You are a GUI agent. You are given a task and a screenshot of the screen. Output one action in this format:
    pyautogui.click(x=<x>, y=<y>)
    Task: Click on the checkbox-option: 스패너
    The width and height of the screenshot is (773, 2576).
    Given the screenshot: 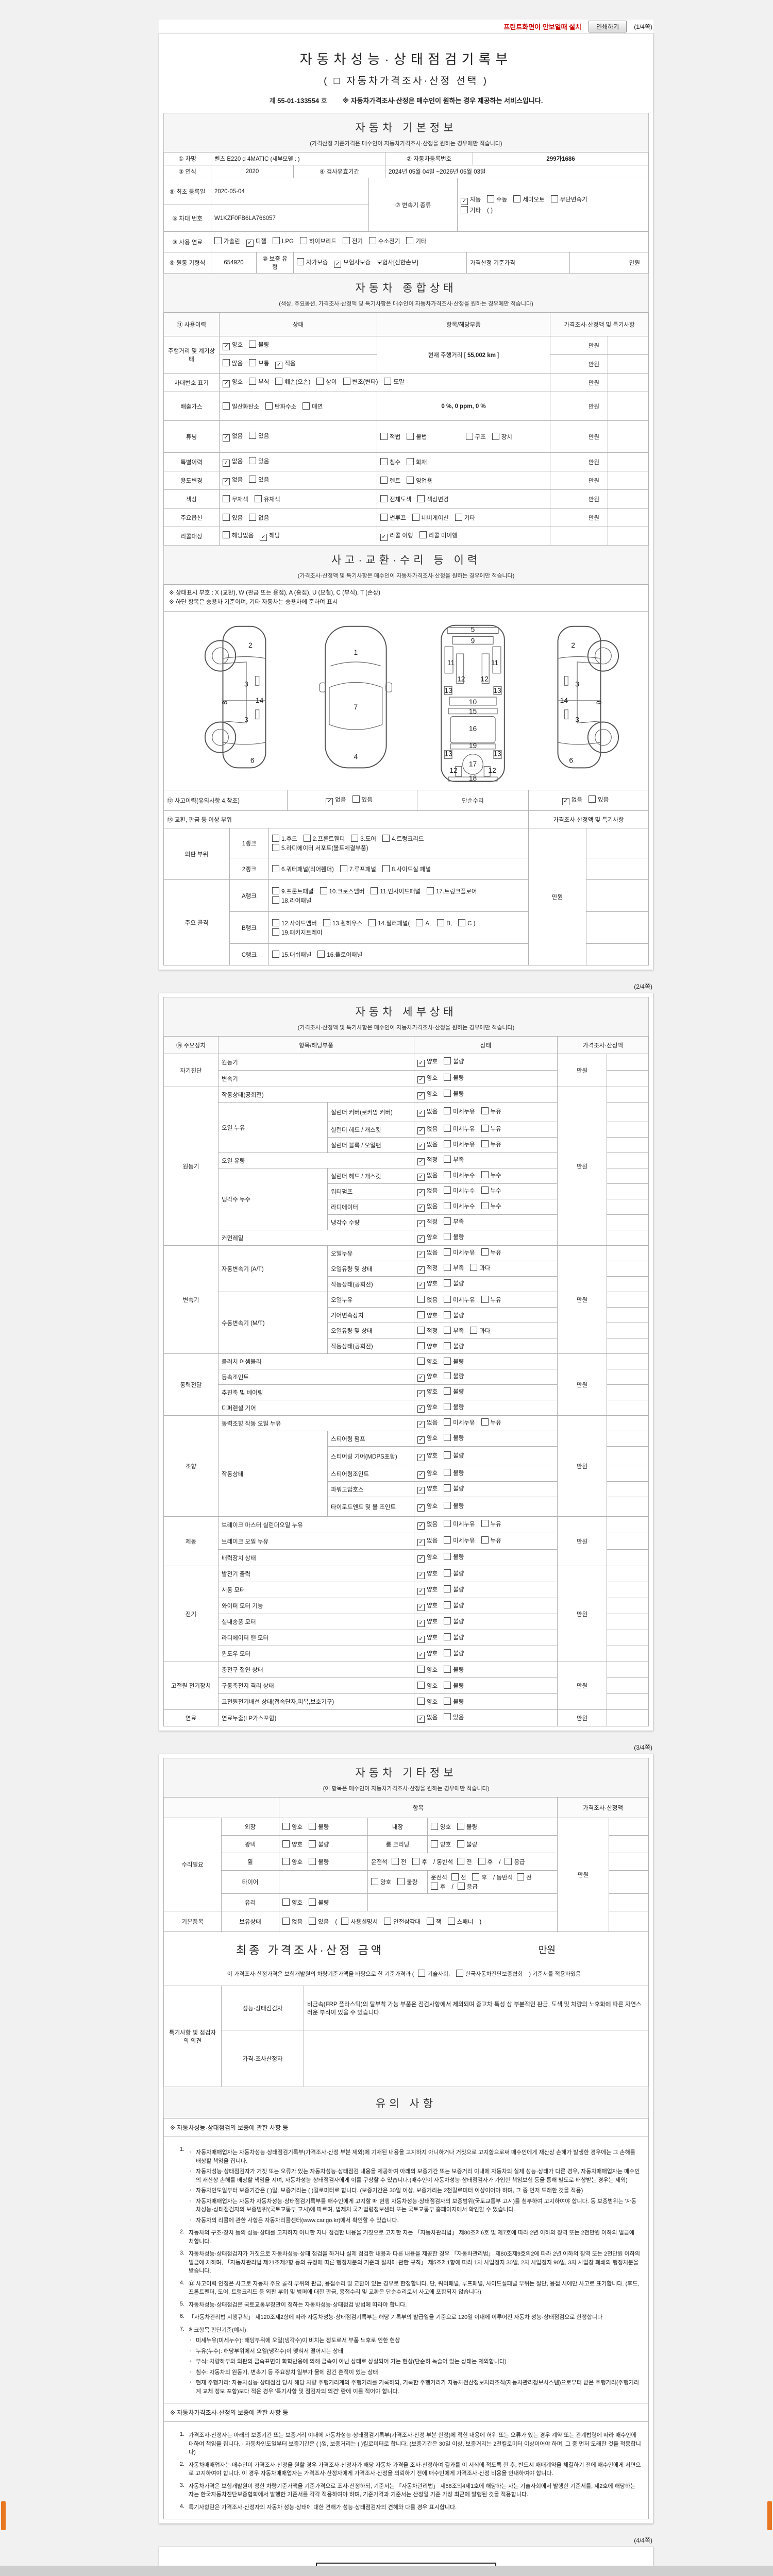 What is the action you would take?
    pyautogui.click(x=460, y=1921)
    